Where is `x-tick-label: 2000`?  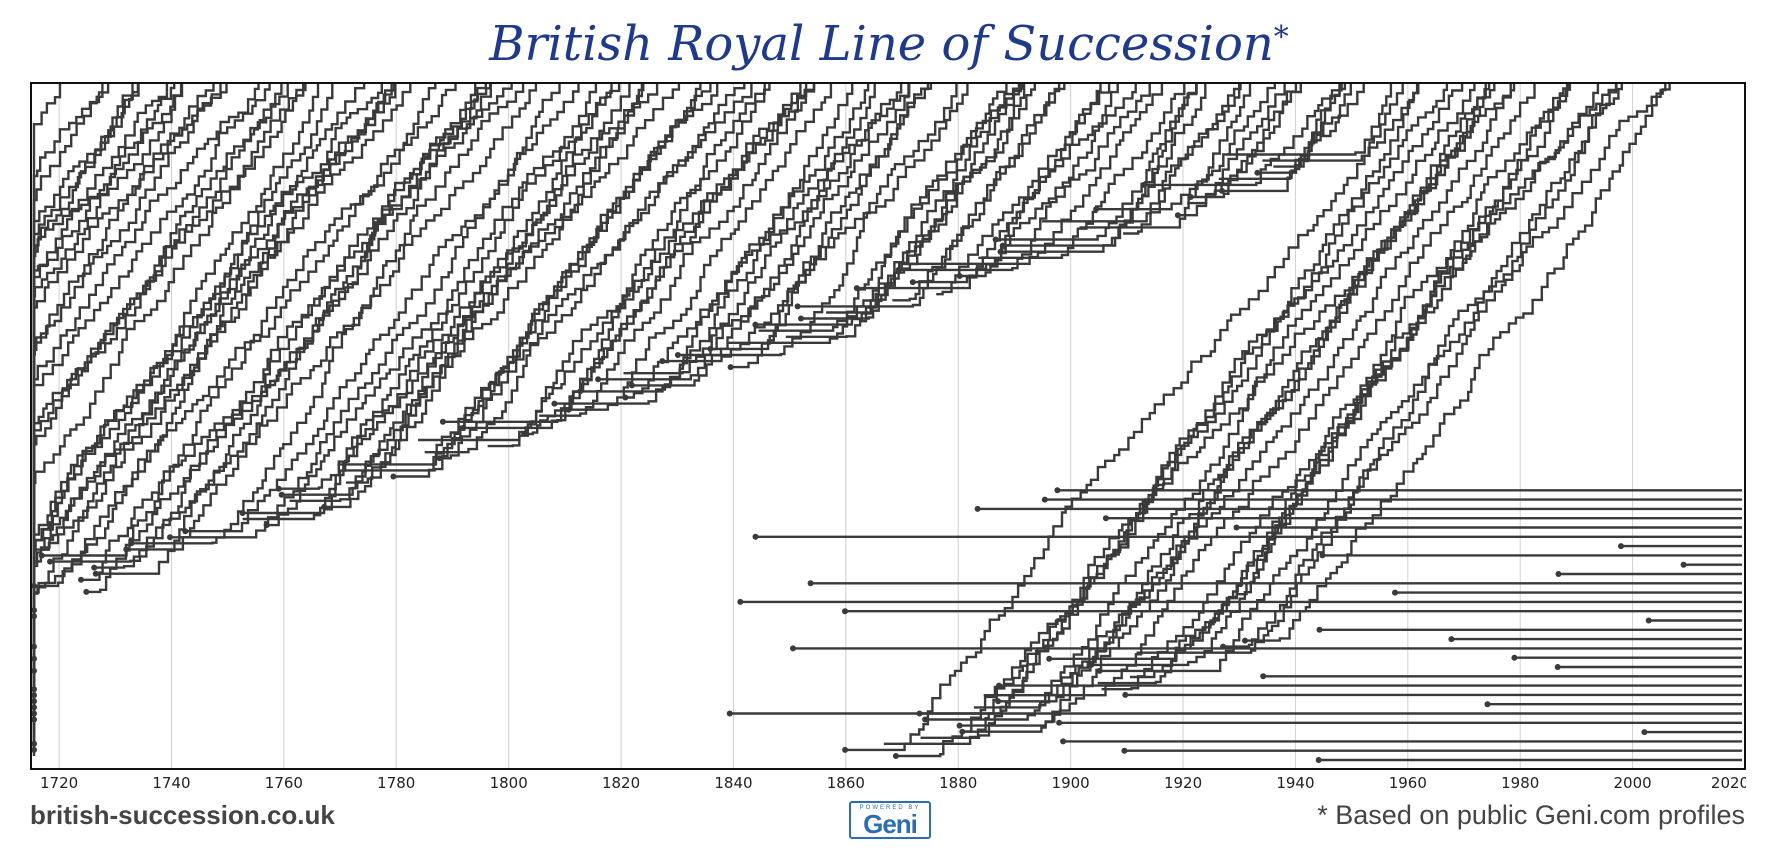 x-tick-label: 2000 is located at coordinates (1633, 783).